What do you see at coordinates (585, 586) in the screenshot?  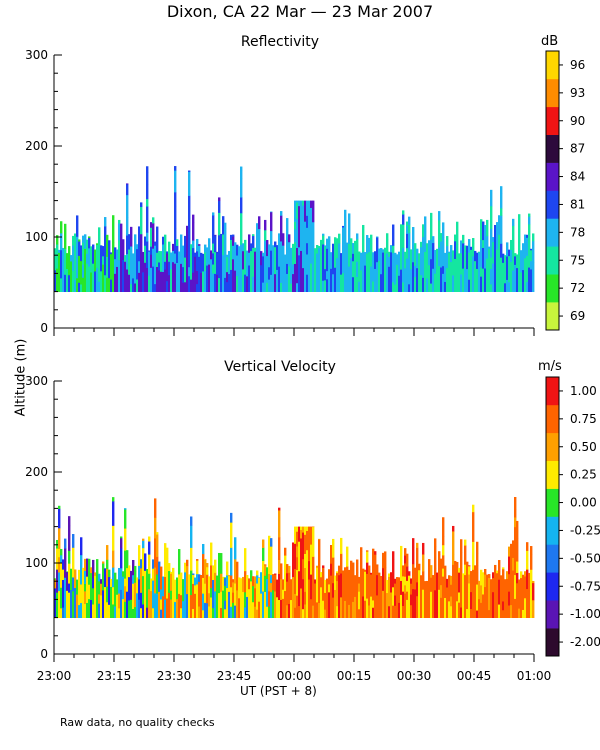 I see `vel-colorbar-label: -0.75` at bounding box center [585, 586].